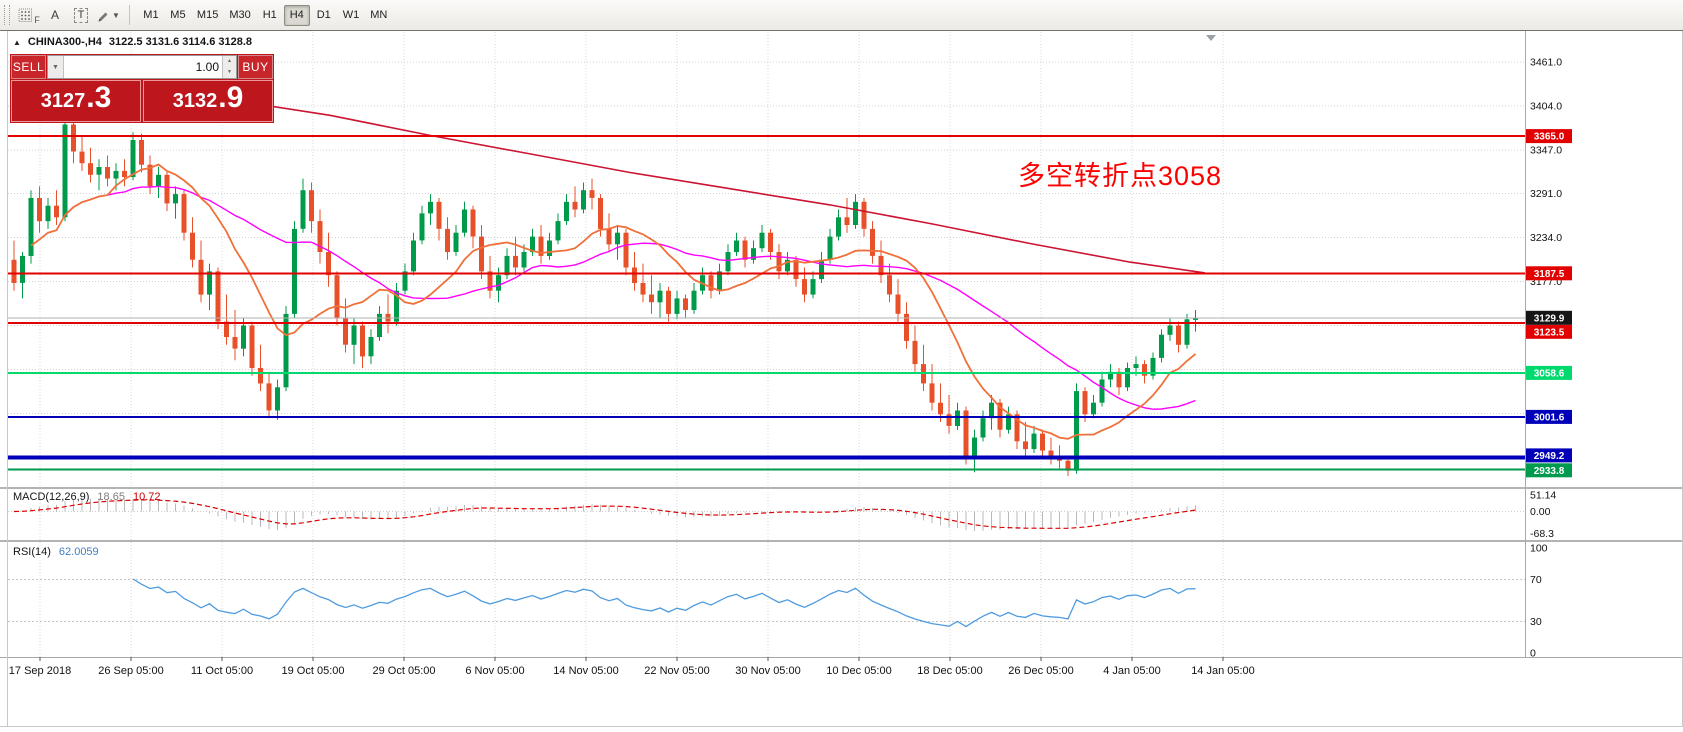 Image resolution: width=1683 pixels, height=732 pixels. I want to click on sell-price-panel: 3127 .3, so click(76, 101).